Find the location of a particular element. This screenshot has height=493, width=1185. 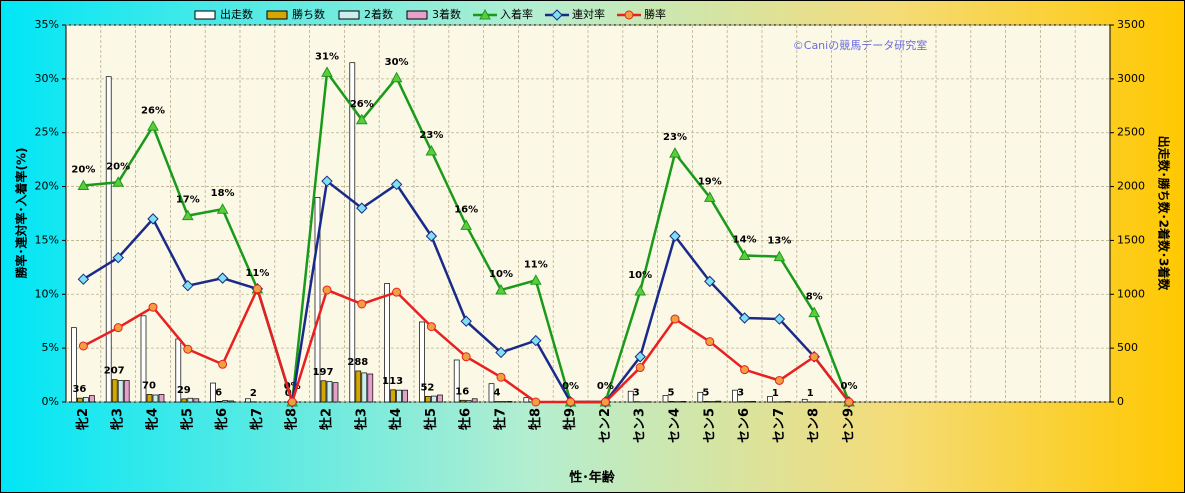

legend-label: 2着数 is located at coordinates (378, 14).